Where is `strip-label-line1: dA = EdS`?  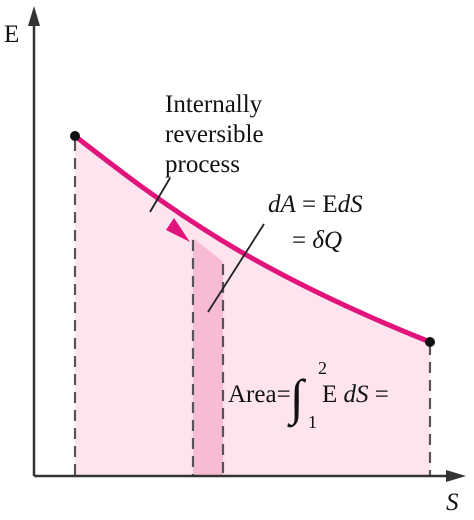 strip-label-line1: dA = EdS is located at coordinates (315, 204).